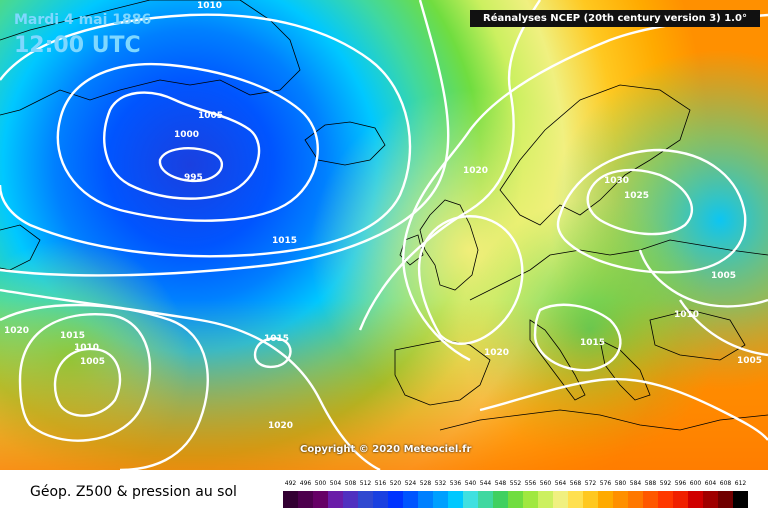 The image size is (768, 512). I want to click on scale-step-label: 504, so click(335, 483).